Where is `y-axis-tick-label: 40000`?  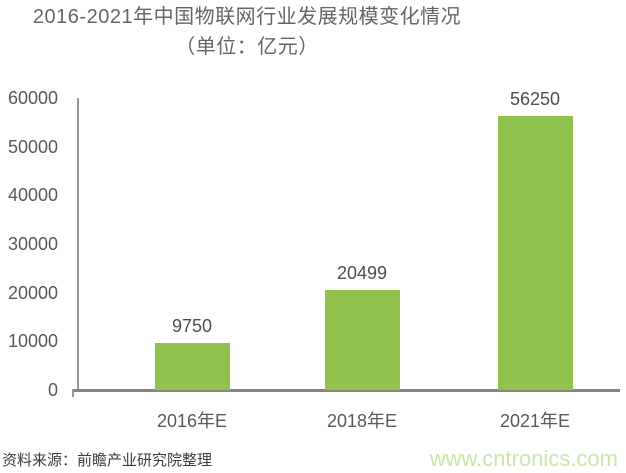 y-axis-tick-label: 40000 is located at coordinates (32, 195).